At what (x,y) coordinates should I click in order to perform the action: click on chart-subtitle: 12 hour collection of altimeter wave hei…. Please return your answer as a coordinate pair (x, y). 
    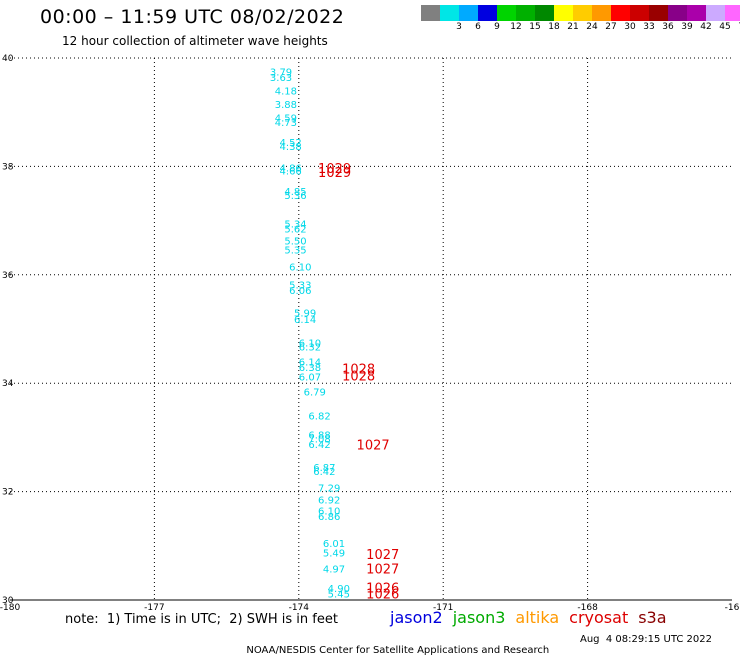
    Looking at the image, I should click on (195, 41).